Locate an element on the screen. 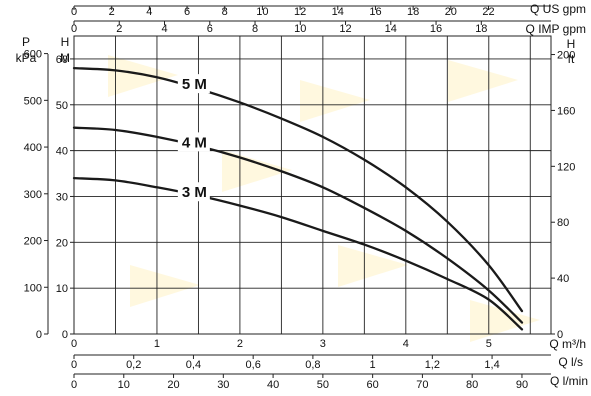 The height and width of the screenshot is (396, 591). bottom-lmin-axis-tick-label: 20 is located at coordinates (173, 385).